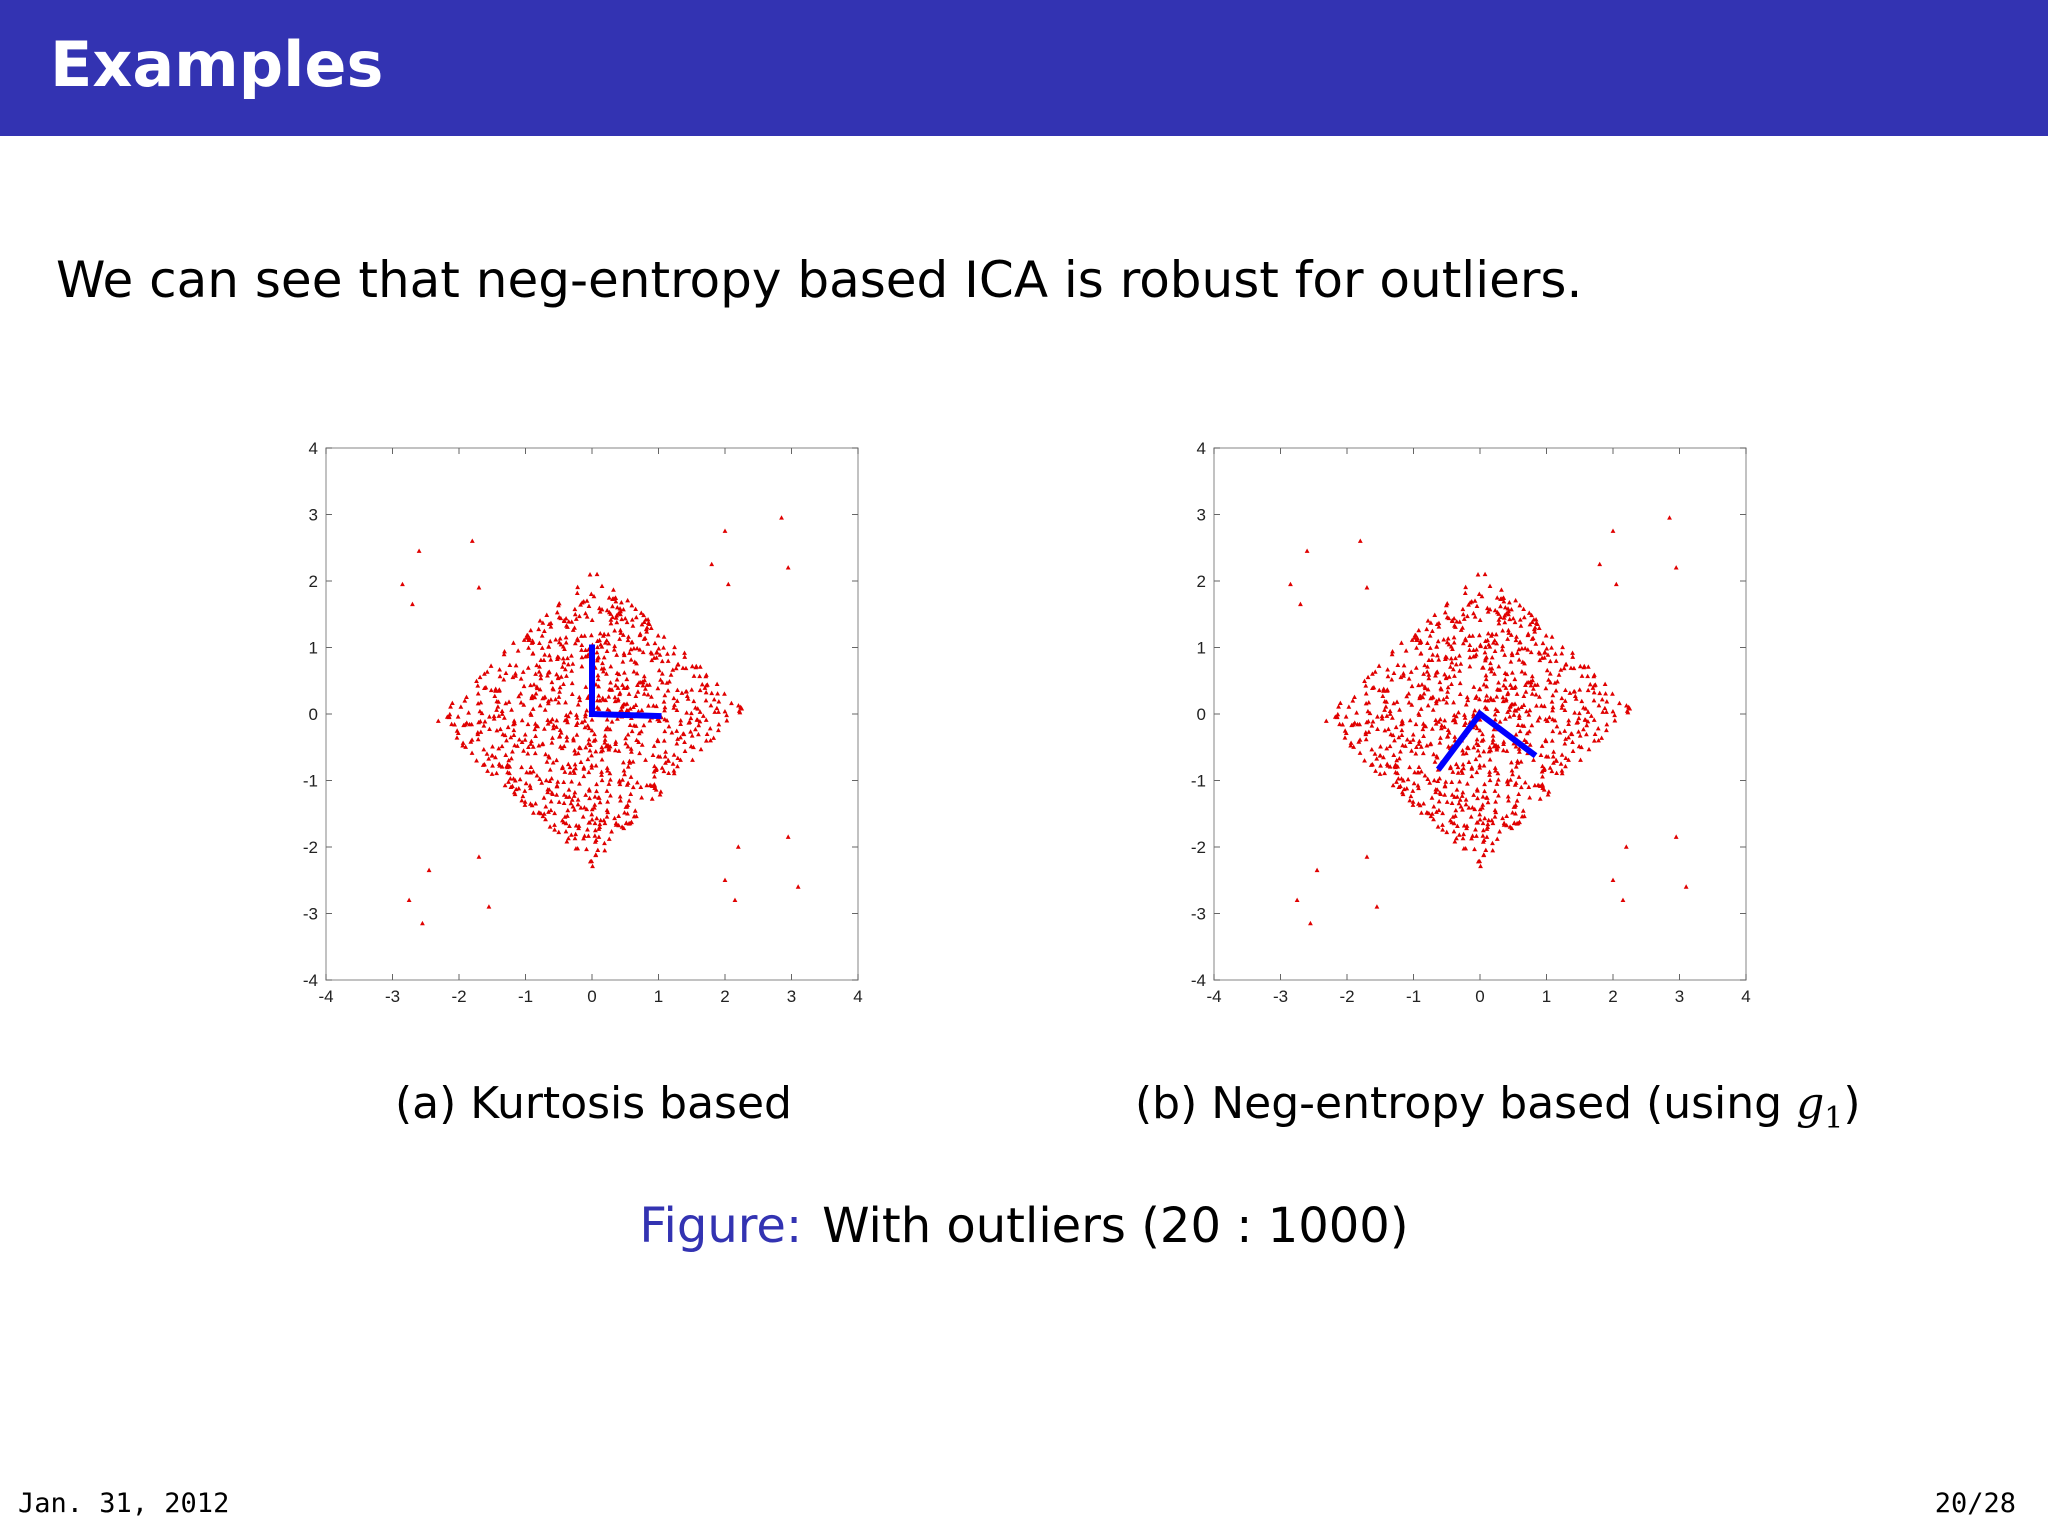 This screenshot has width=2048, height=1536. I want to click on scatter-plot-b: -4 -3 -2 -1 0 1 2 3 4 -4 -3 -2 -1 0 1 2 3 4, so click(1478, 720).